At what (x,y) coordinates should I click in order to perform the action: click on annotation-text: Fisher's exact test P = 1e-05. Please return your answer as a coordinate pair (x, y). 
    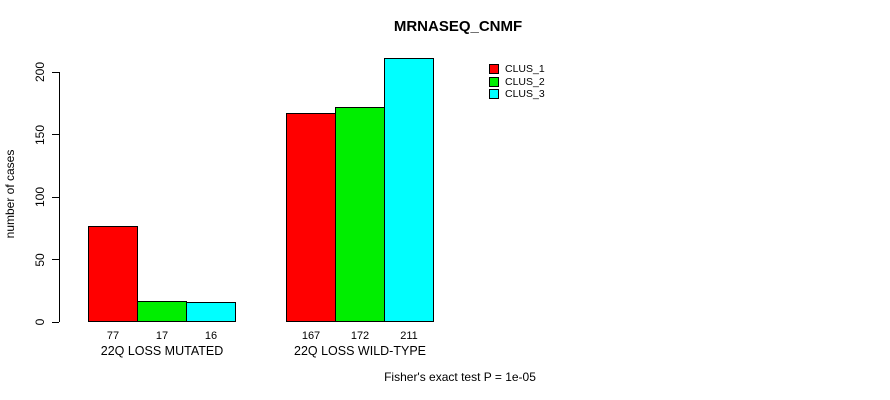
    Looking at the image, I should click on (460, 377).